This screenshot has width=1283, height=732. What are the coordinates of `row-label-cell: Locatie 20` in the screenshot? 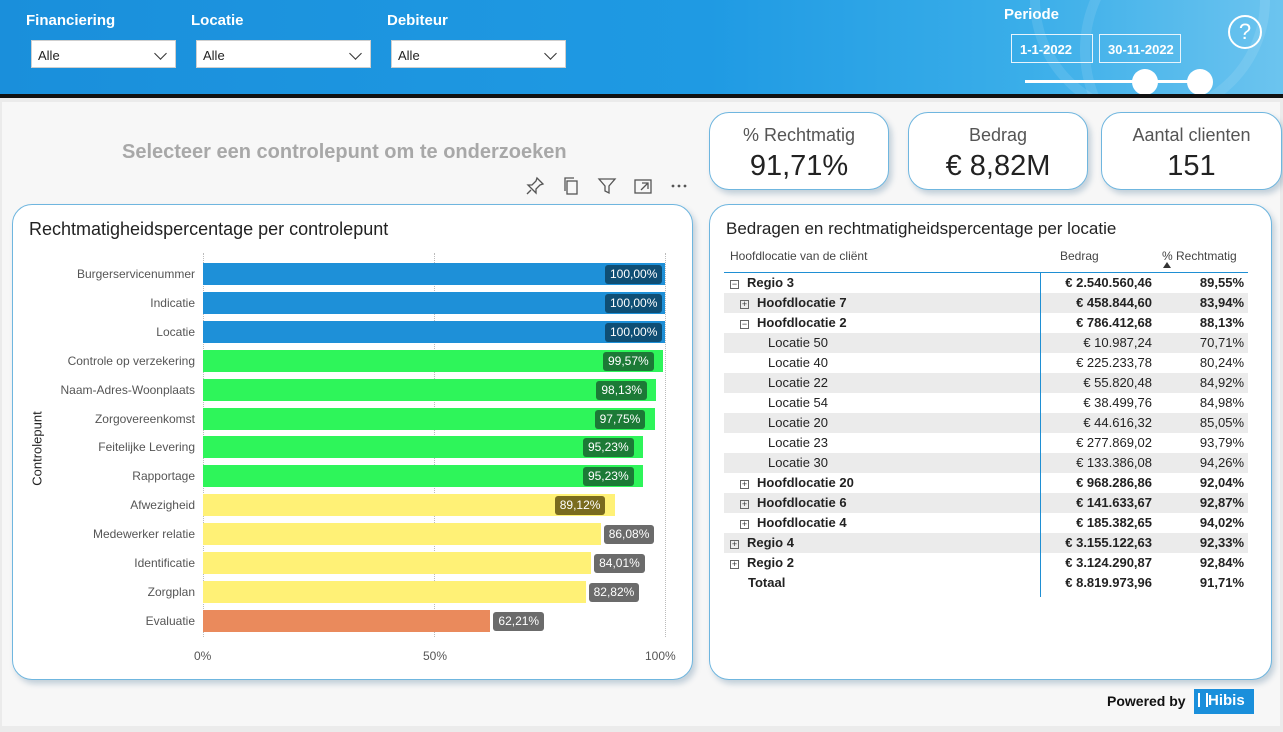 It's located at (798, 423).